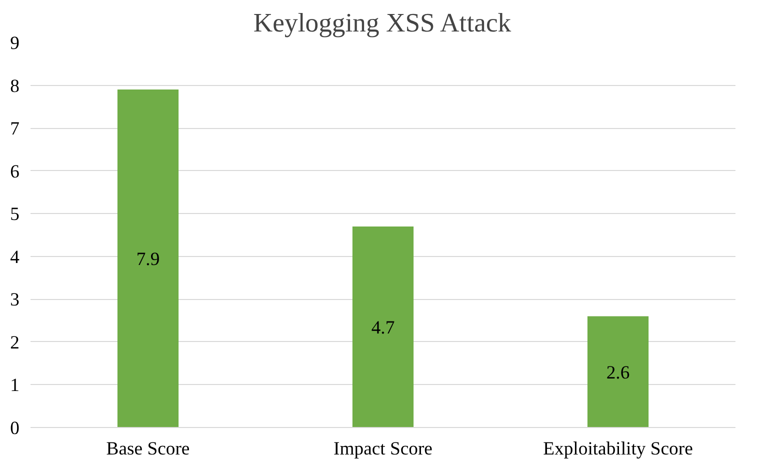 The width and height of the screenshot is (769, 466). I want to click on y-tick-label: 4, so click(15, 257).